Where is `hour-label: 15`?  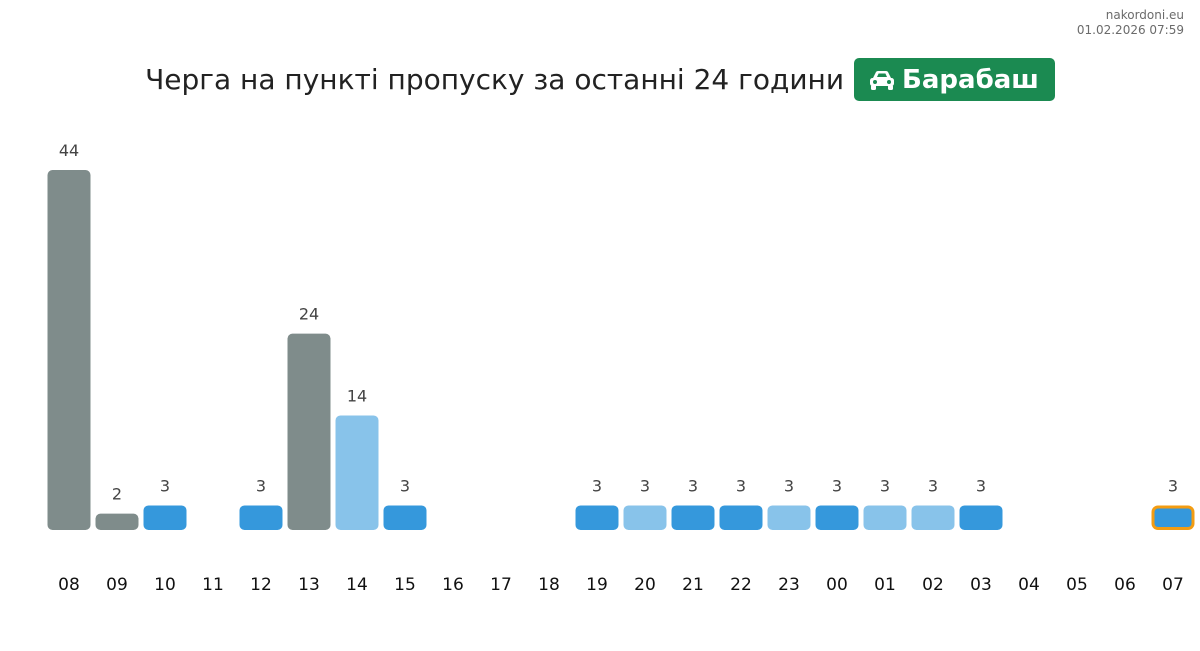
hour-label: 15 is located at coordinates (405, 585).